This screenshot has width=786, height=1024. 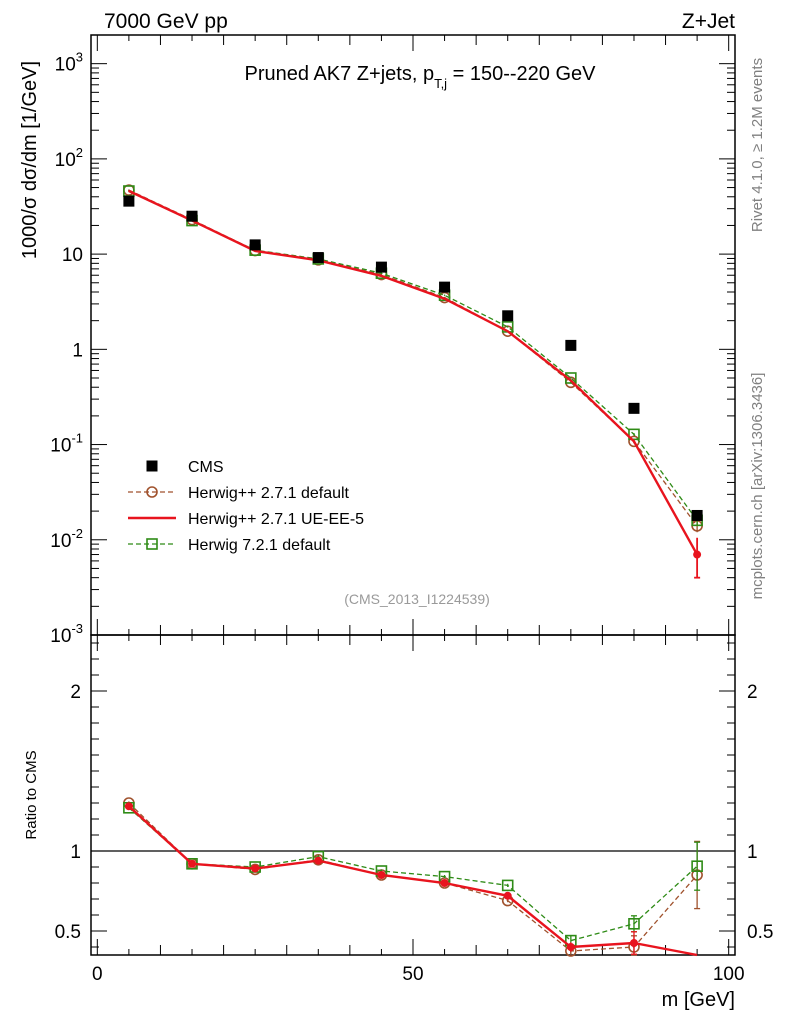 I want to click on legend-marker-hpp_default, so click(x=152, y=492).